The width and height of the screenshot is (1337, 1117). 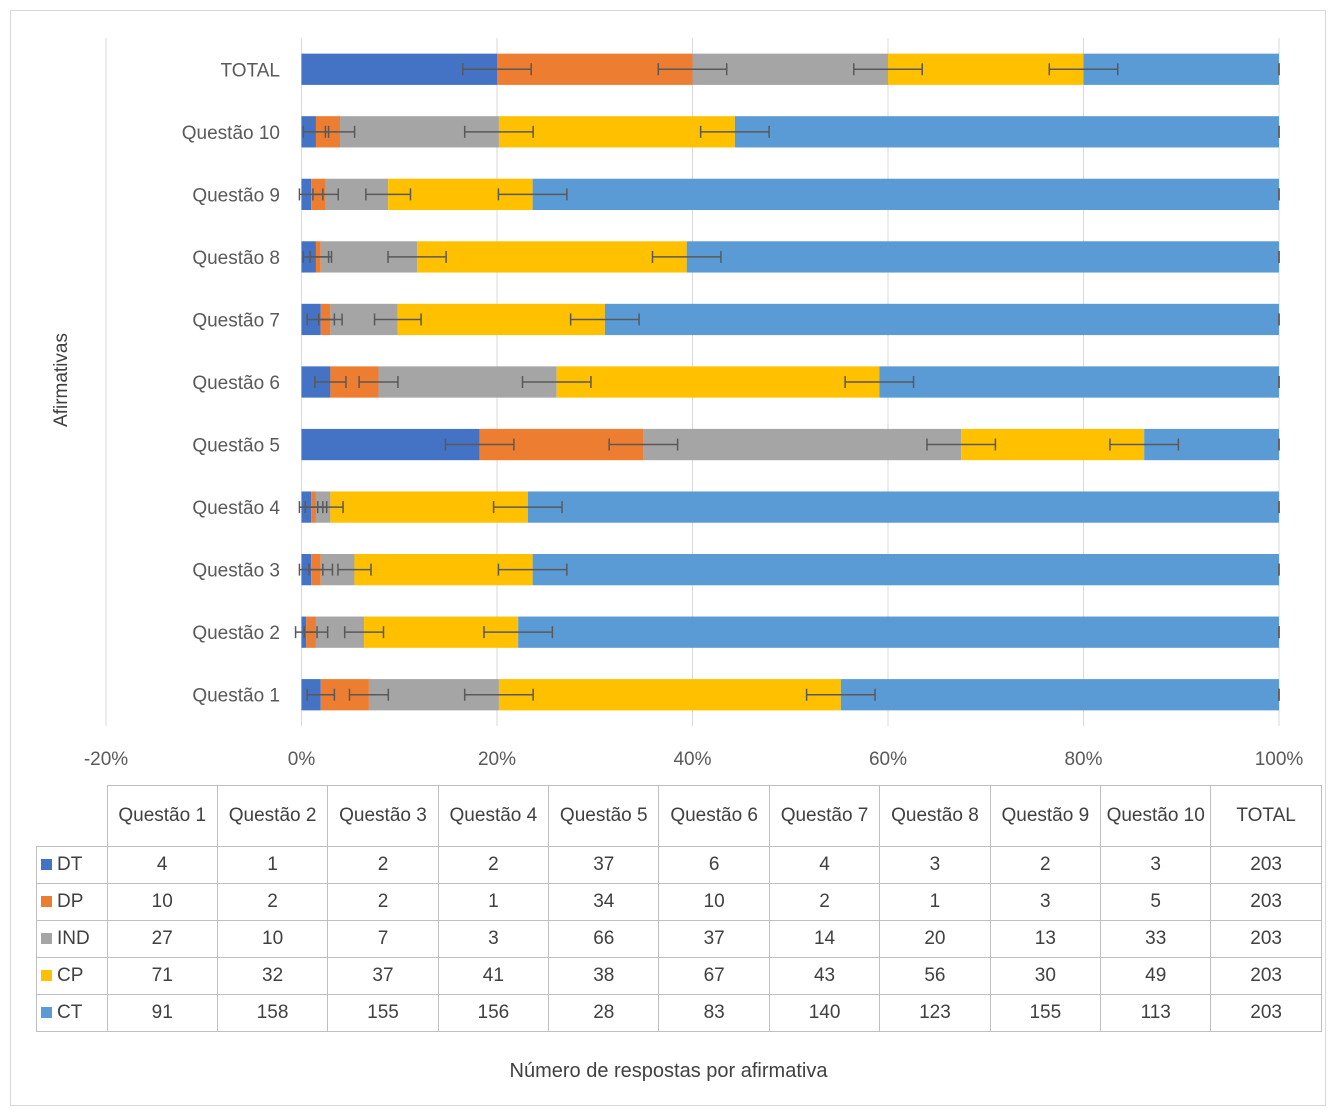 I want to click on table-row: CP 71 32 37 41 38 67 43 56 30 49 203, so click(x=679, y=976).